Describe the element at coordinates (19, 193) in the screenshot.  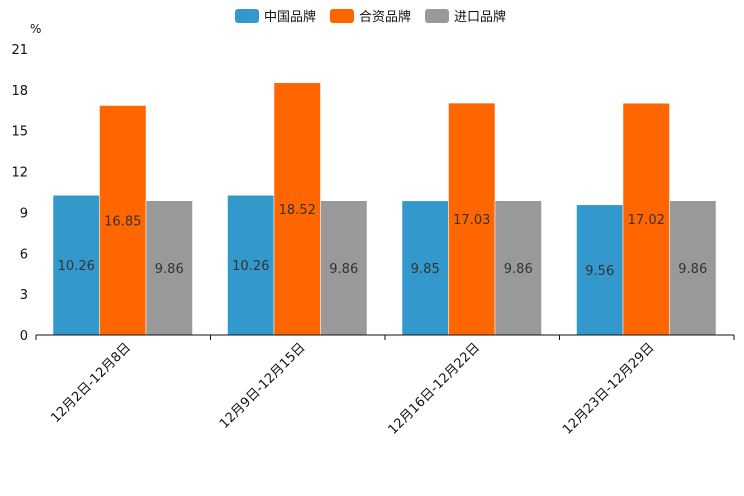
I see `y-axis: 0 3 6 9 12 15 18 21` at that location.